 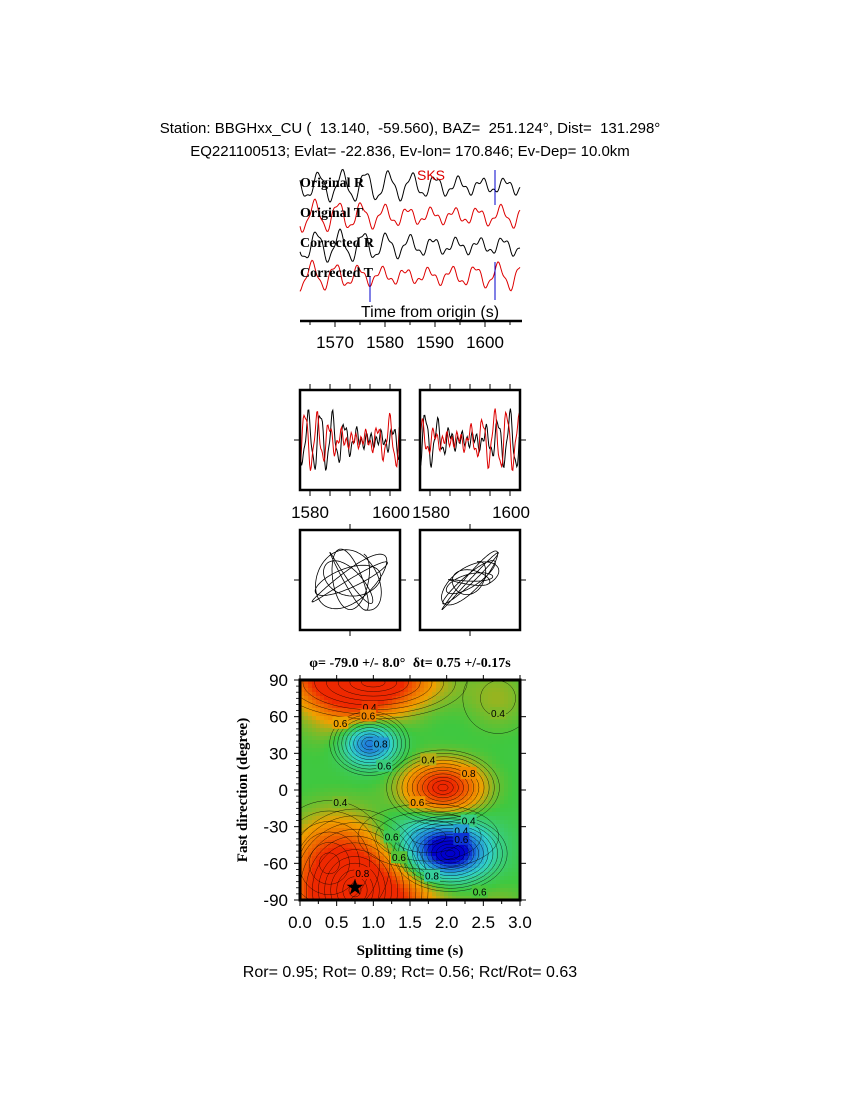 I want to click on contour-label: 0.6, so click(x=417, y=803).